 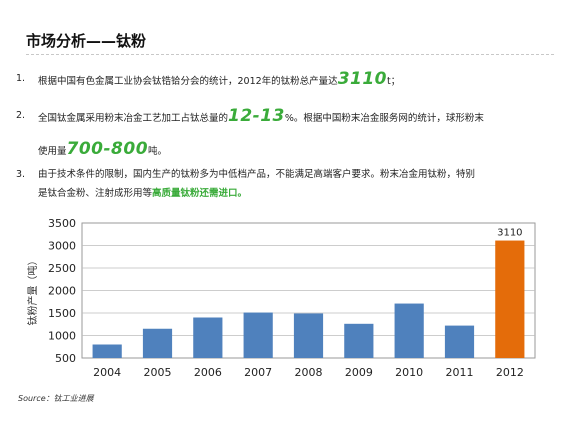 I want to click on y-tick-label: 3000, so click(x=62, y=246).